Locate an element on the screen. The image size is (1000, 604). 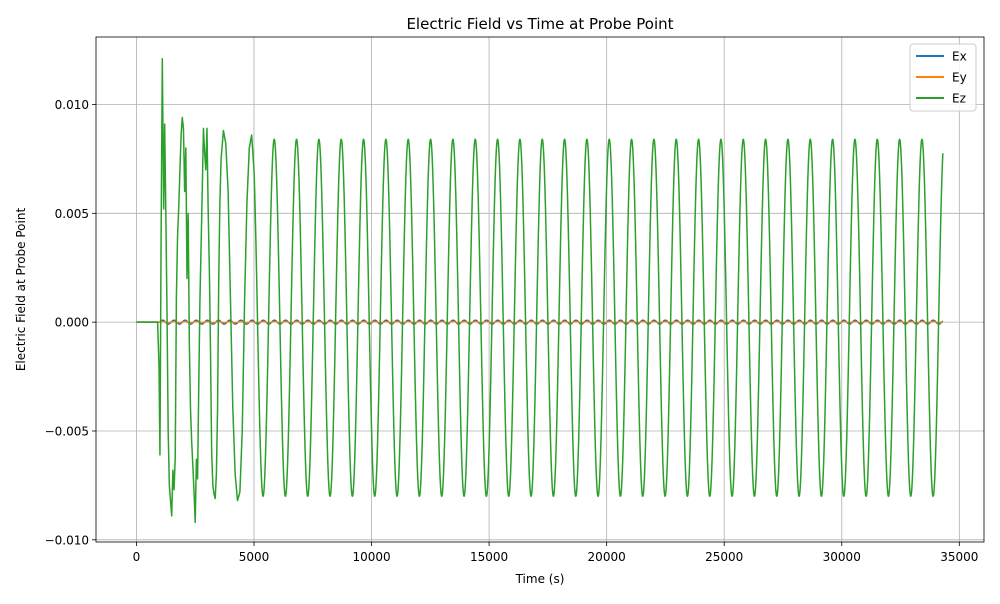
x-tick-label: 0 is located at coordinates (137, 557).